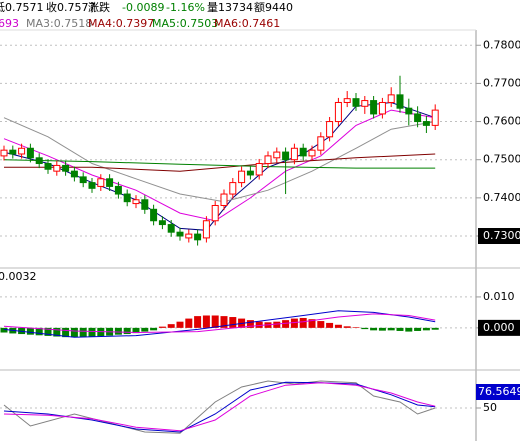 The image size is (520, 441). I want to click on ma-label: MA6:0.7461, so click(247, 23).